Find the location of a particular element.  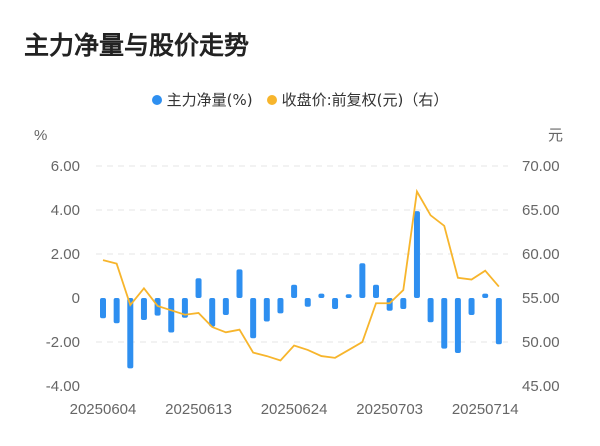

legend-bar-marker is located at coordinates (156, 99).